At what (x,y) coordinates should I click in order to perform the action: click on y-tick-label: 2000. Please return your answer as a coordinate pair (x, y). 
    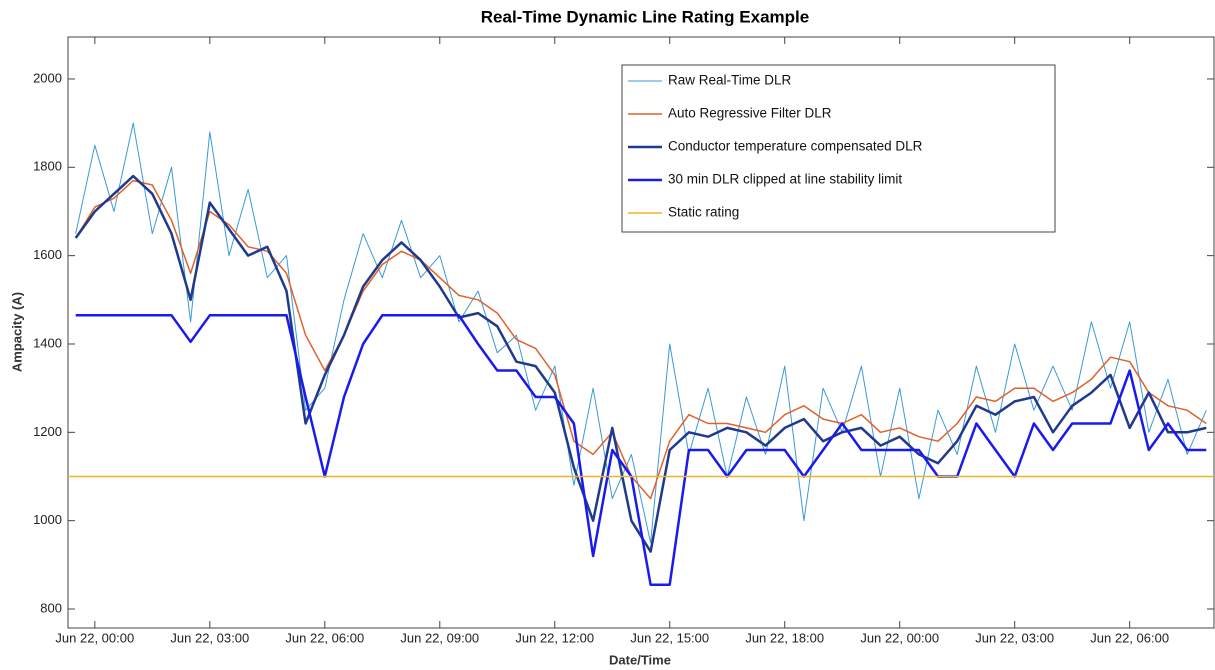
    Looking at the image, I should click on (47, 77).